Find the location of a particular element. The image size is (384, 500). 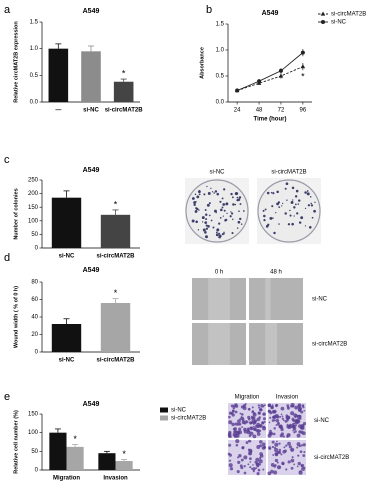

y-tick-label: 1.0 is located at coordinates (34, 49).